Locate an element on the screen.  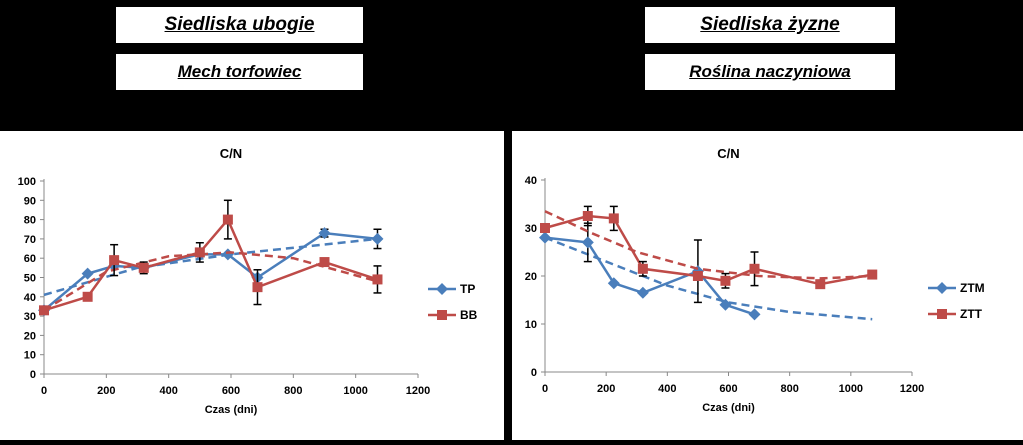
legend-label-ztt: ZTT is located at coordinates (971, 314).